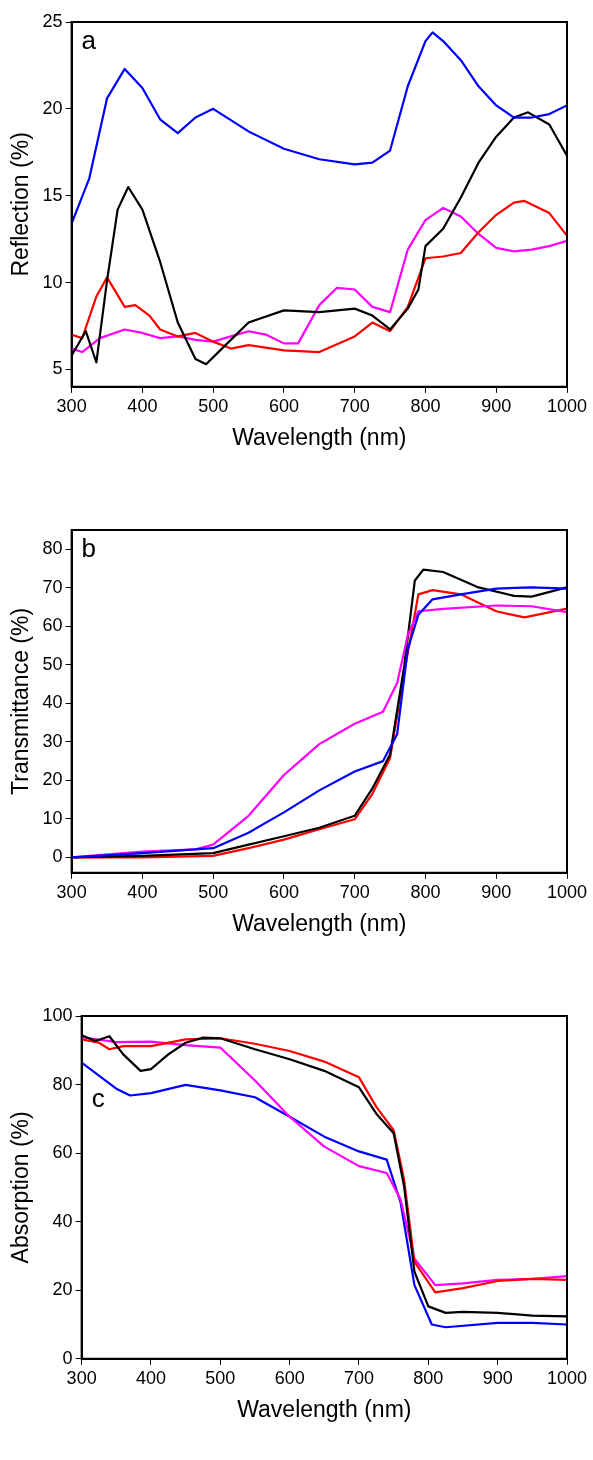 This screenshot has height=1460, width=593. I want to click on y-axis-title: Transmittance (%), so click(20, 701).